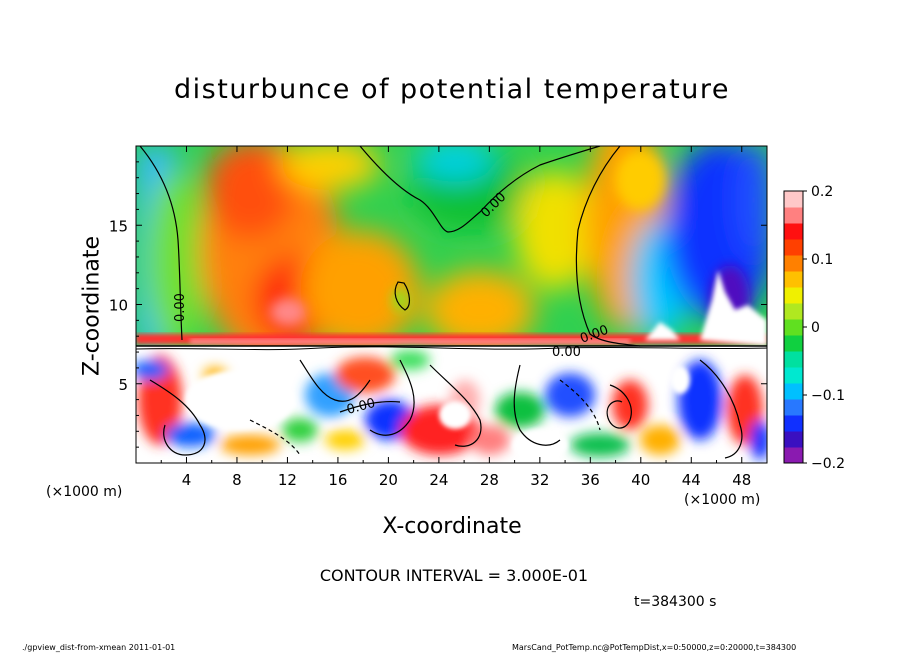 The height and width of the screenshot is (654, 904). Describe the element at coordinates (84, 492) in the screenshot. I see `x-unit-label: (×1000 m)` at that location.